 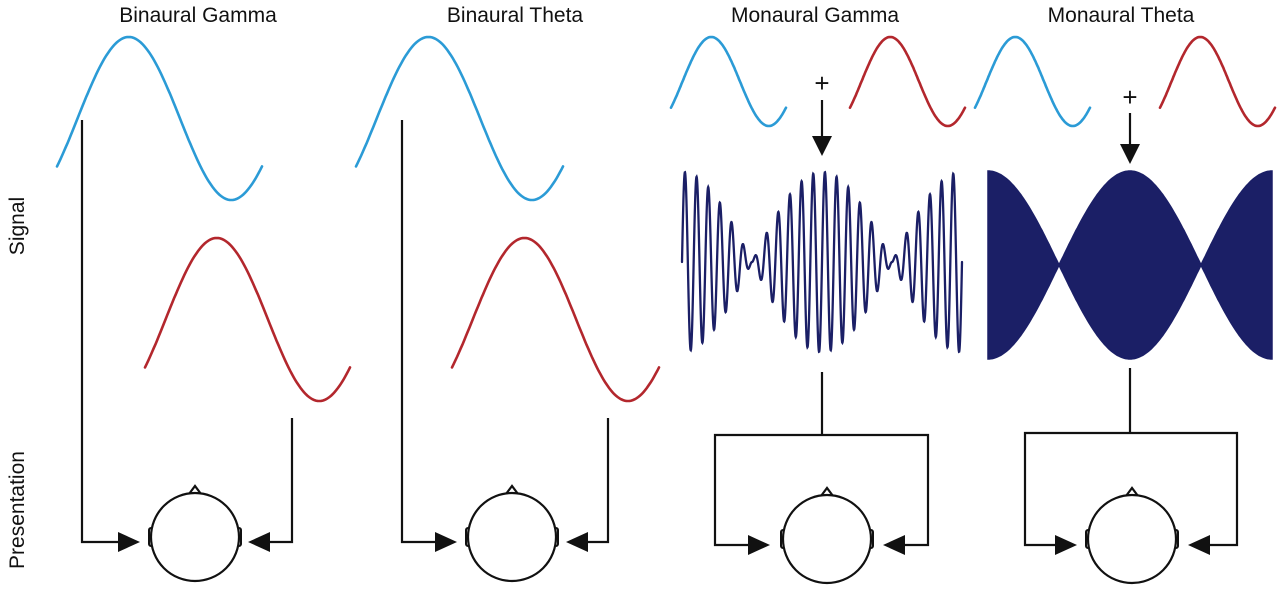 I want to click on combined-signal-envelope, so click(x=1130, y=265).